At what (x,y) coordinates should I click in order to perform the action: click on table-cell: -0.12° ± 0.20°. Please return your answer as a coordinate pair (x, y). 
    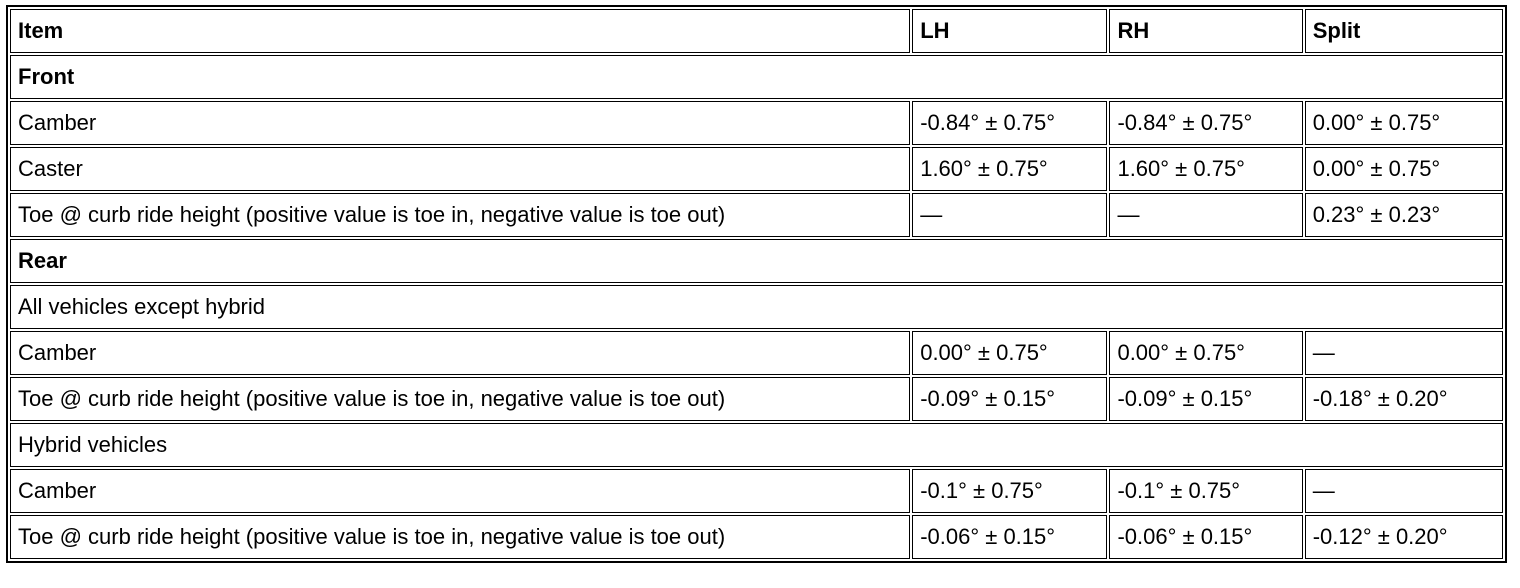
    Looking at the image, I should click on (1403, 537).